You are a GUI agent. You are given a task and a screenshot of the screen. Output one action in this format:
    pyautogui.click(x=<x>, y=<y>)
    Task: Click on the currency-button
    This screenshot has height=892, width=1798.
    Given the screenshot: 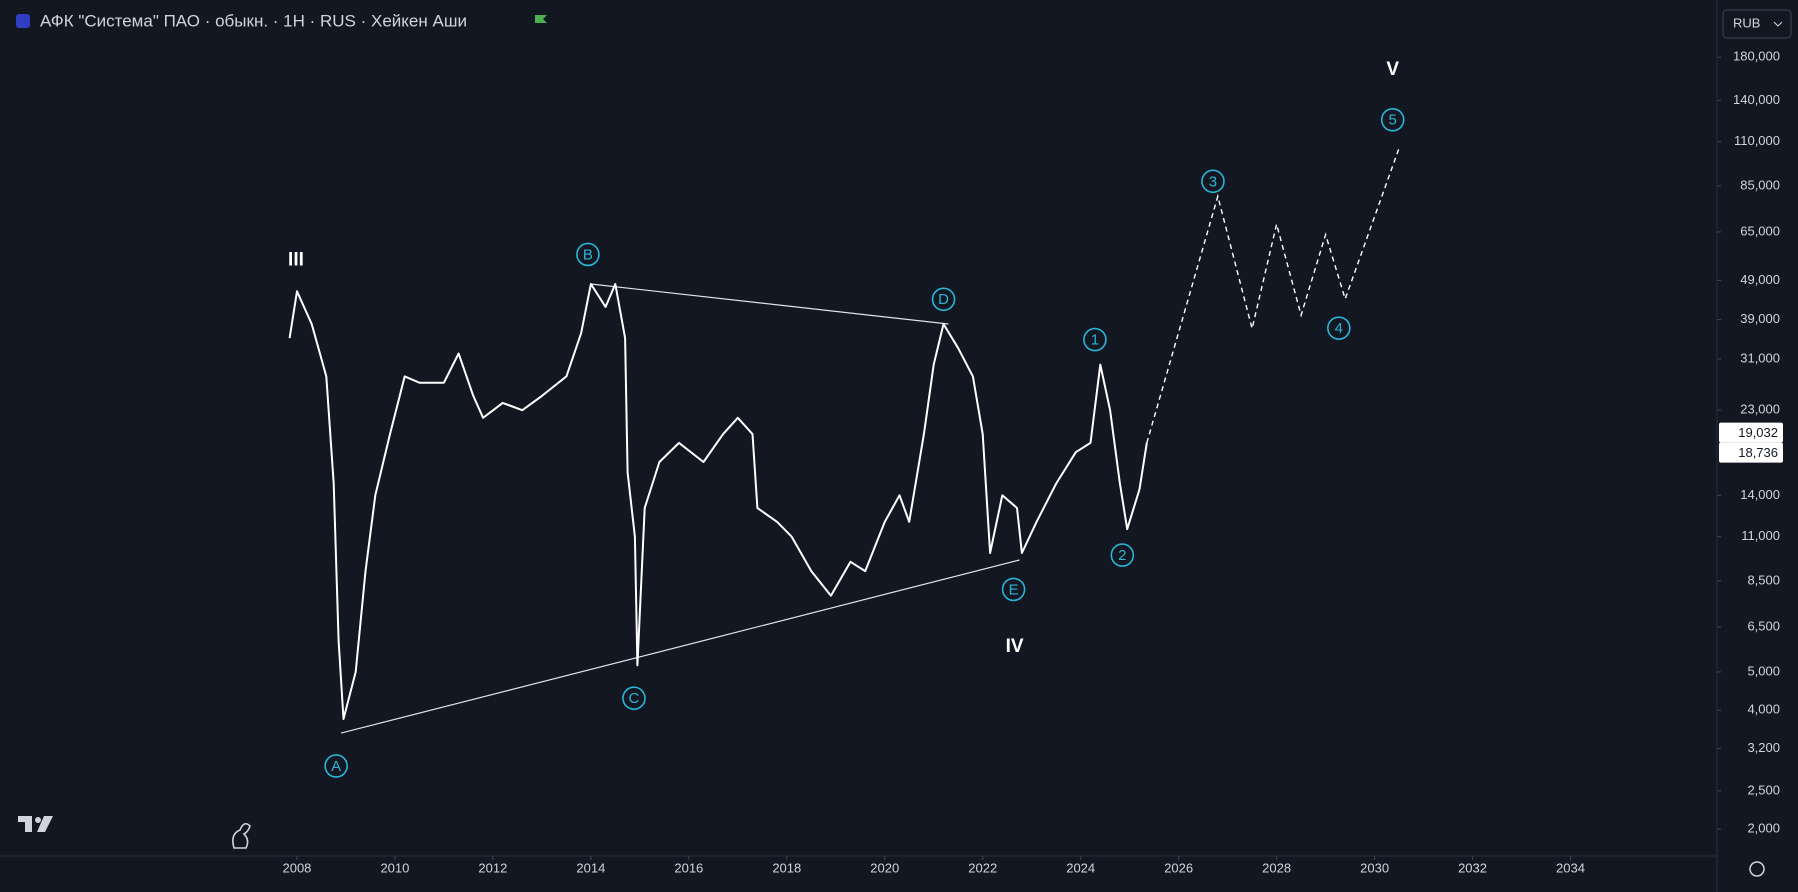 What is the action you would take?
    pyautogui.click(x=1757, y=24)
    